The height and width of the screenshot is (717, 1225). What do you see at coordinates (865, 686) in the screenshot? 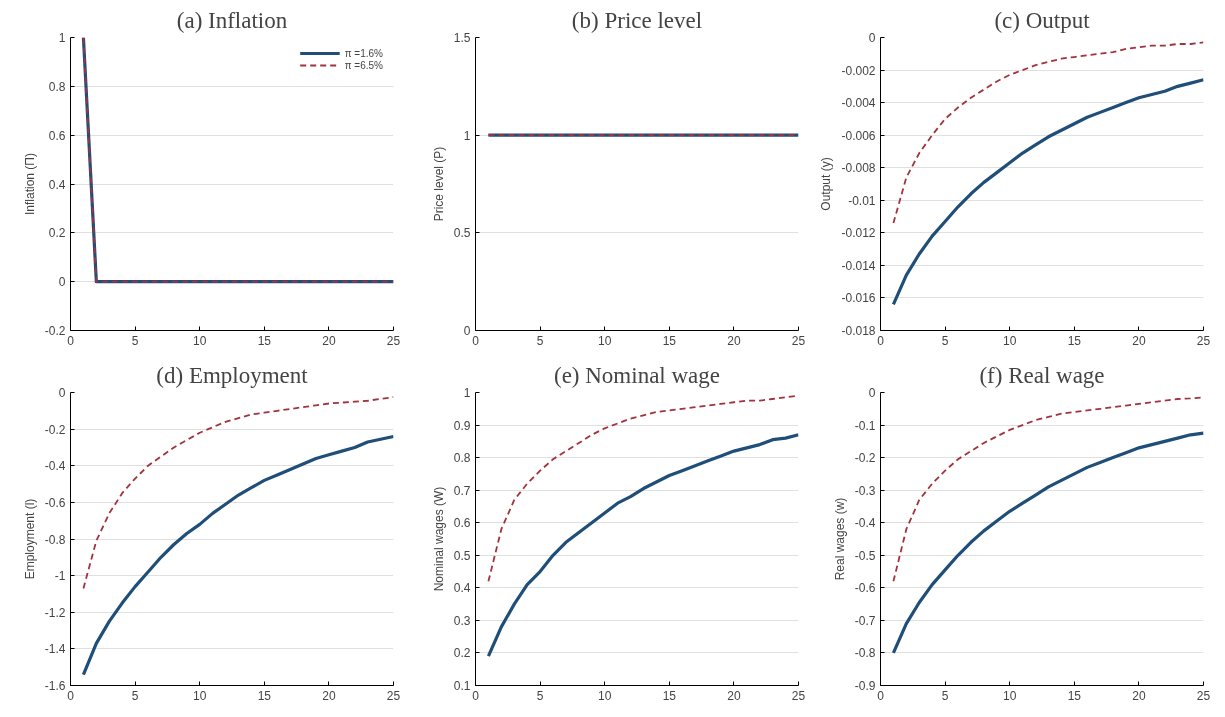
I see `y-tick-label: -0.9` at bounding box center [865, 686].